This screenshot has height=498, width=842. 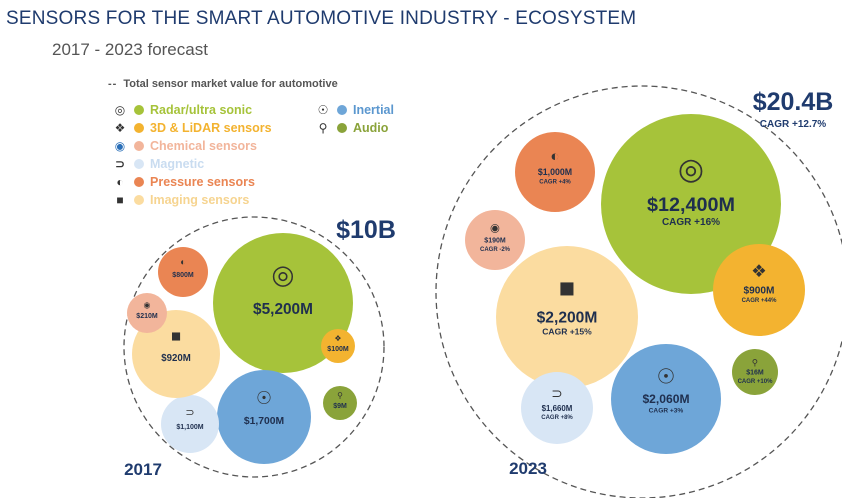 I want to click on bubble-value-label: $2,200M, so click(x=567, y=317).